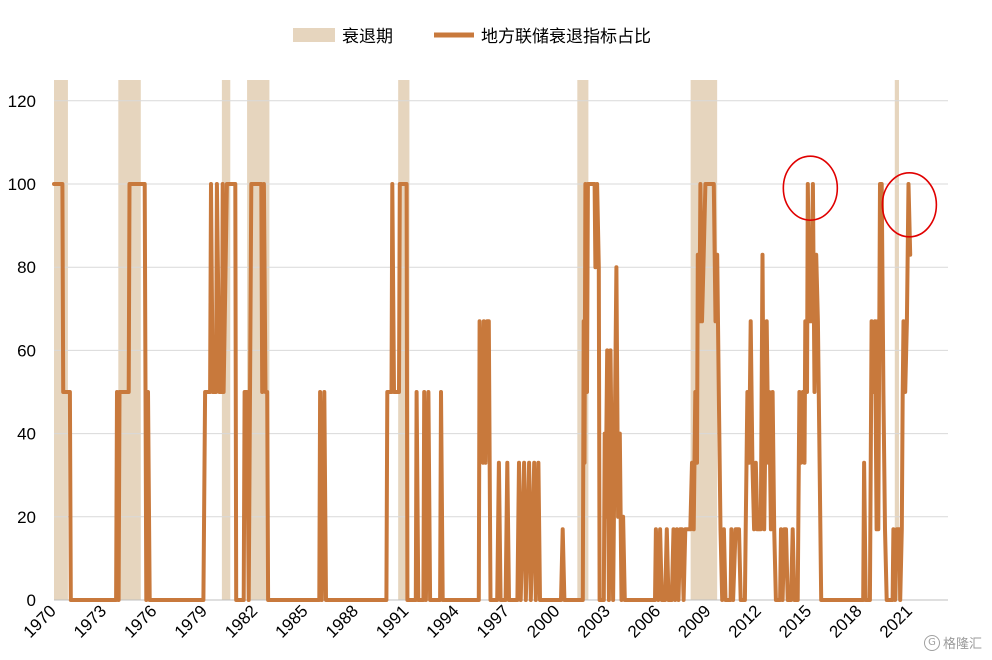  Describe the element at coordinates (342, 621) in the screenshot. I see `x-tick-label: 1988` at that location.